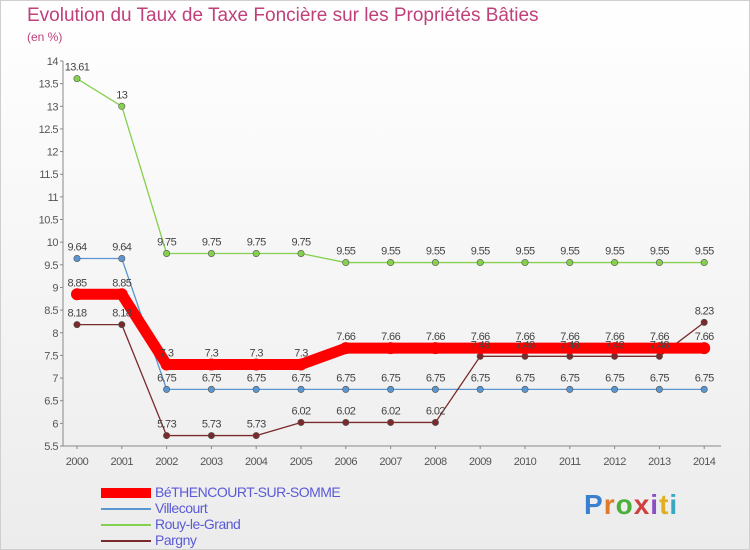 The width and height of the screenshot is (750, 550). What do you see at coordinates (121, 283) in the screenshot?
I see `data-label: 8.85` at bounding box center [121, 283].